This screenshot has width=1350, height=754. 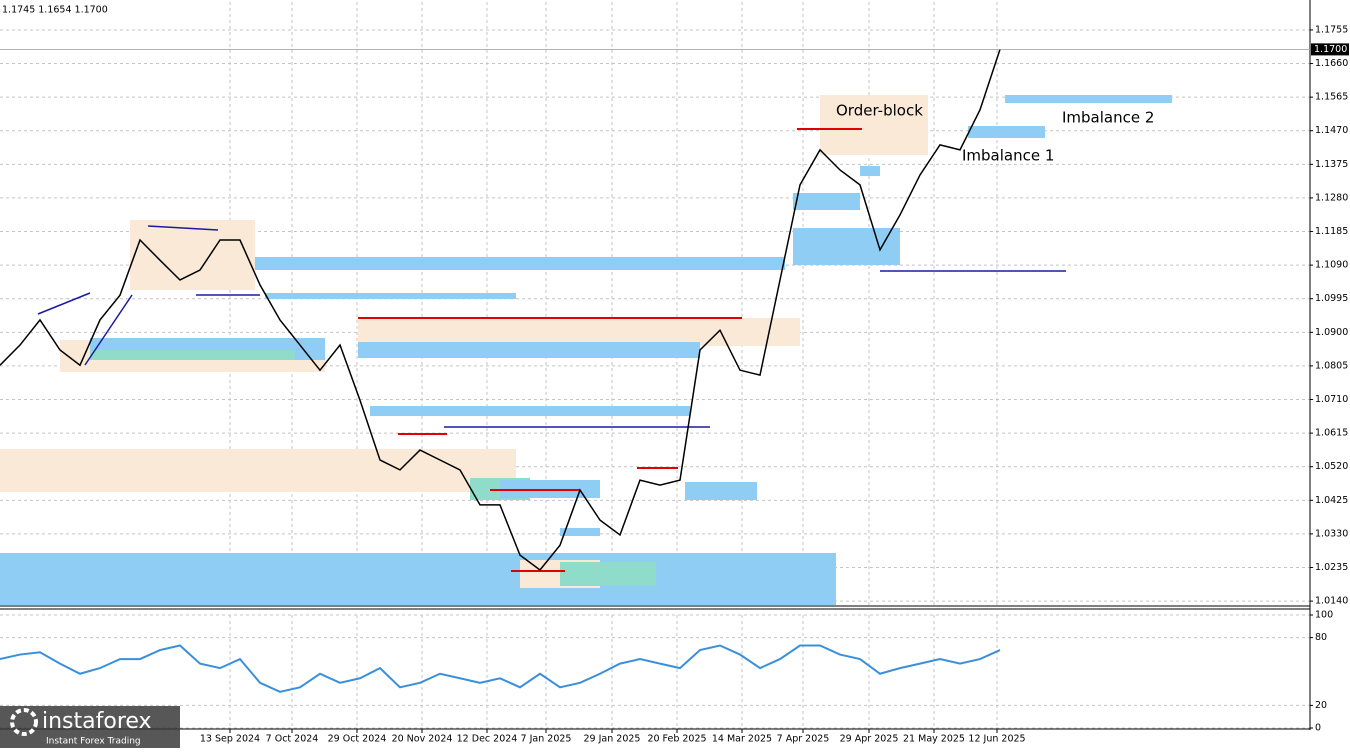 I want to click on x-tick-label: 20 Nov 2024, so click(x=422, y=739).